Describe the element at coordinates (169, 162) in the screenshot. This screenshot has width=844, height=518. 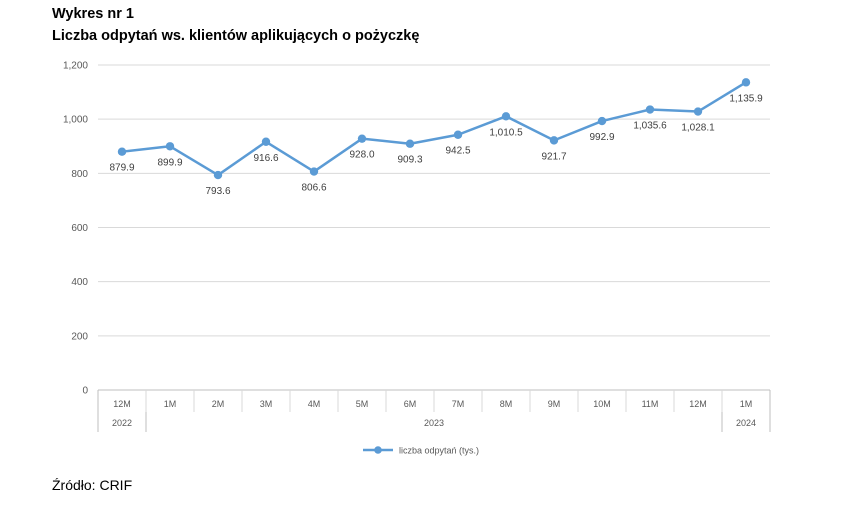
I see `data-label: 899.9` at that location.